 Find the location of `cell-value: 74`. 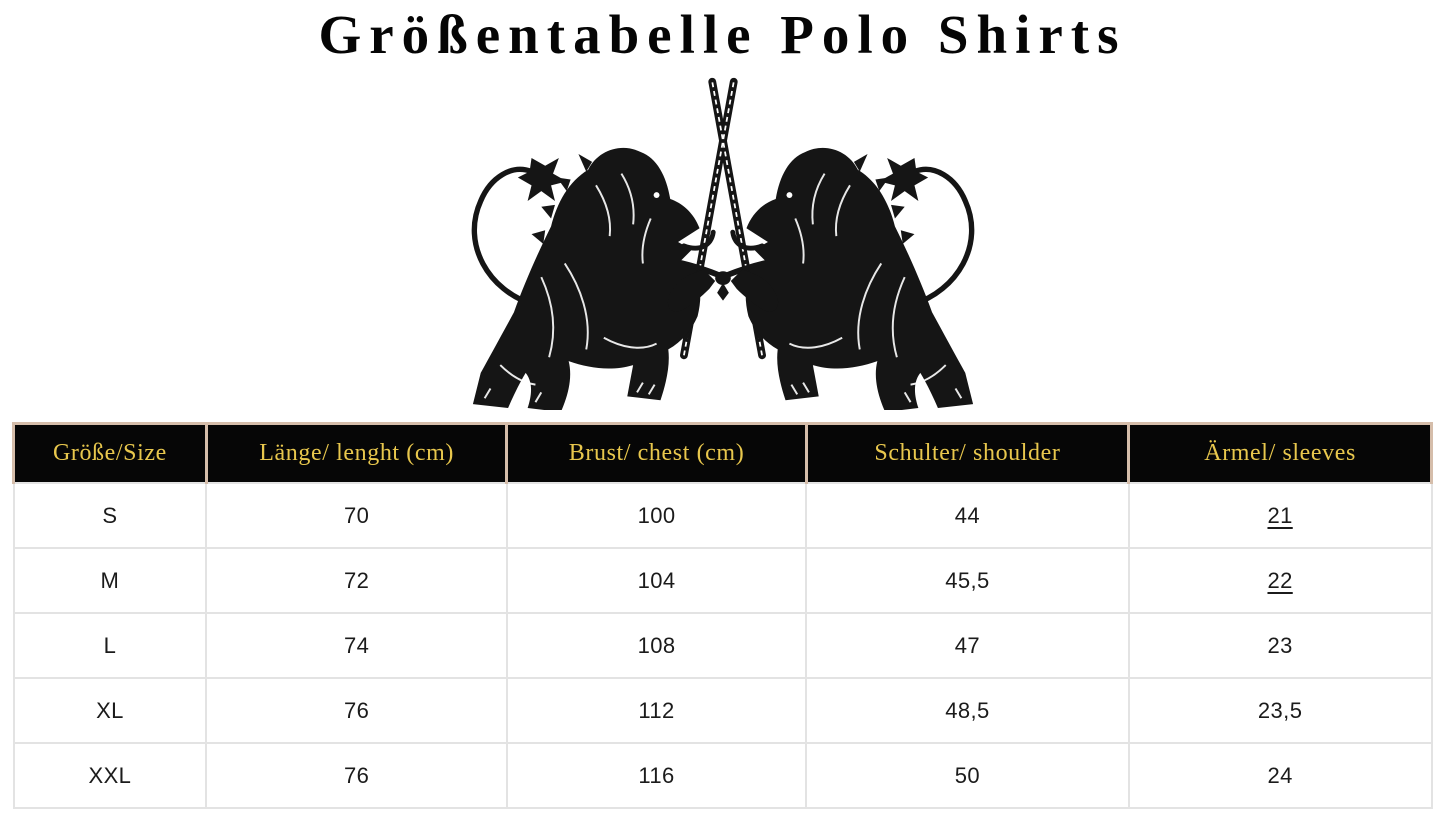

cell-value: 74 is located at coordinates (357, 645).